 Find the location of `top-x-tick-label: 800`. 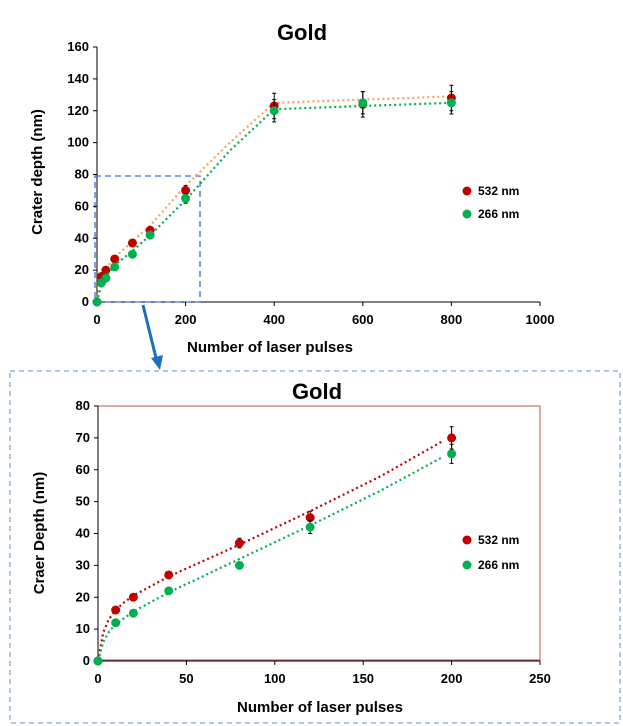

top-x-tick-label: 800 is located at coordinates (452, 319).